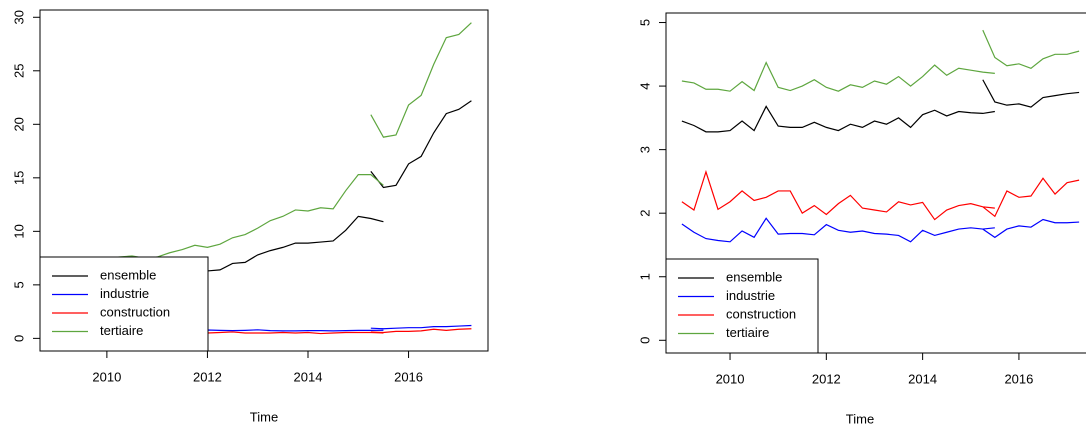 This screenshot has height=427, width=1086. What do you see at coordinates (18, 231) in the screenshot?
I see `y-tick-label: 10` at bounding box center [18, 231].